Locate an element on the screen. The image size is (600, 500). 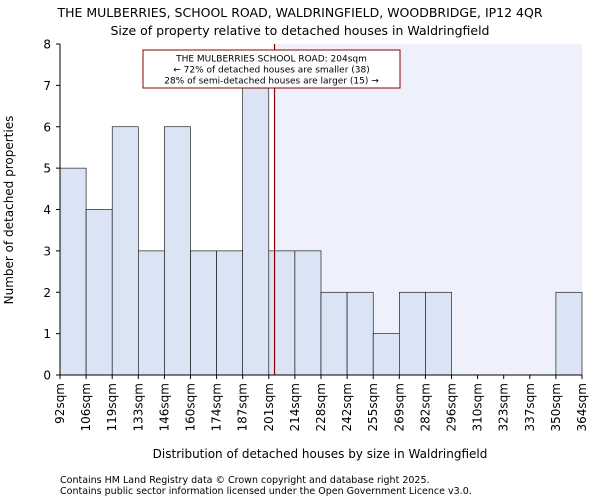
x-tick-label-337sqm: 337sqm is located at coordinates (530, 407).